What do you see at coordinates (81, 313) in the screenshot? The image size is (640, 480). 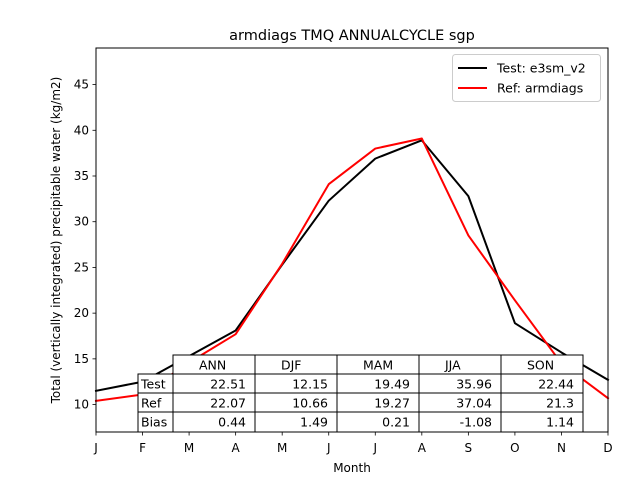 I see `y-tick-label: 20` at bounding box center [81, 313].